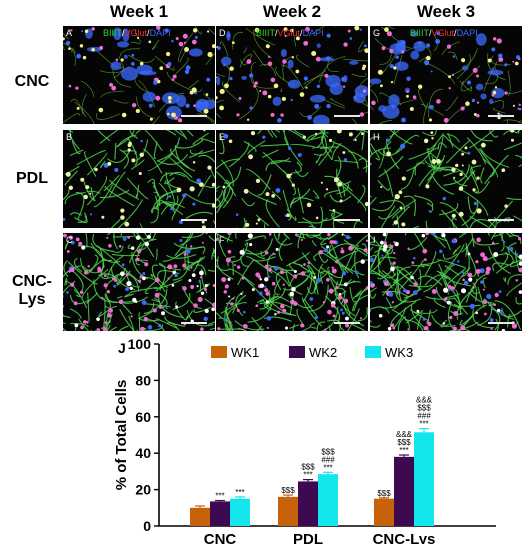 The width and height of the screenshot is (525, 550). What do you see at coordinates (143, 453) in the screenshot?
I see `y-tick-label: 40` at bounding box center [143, 453].